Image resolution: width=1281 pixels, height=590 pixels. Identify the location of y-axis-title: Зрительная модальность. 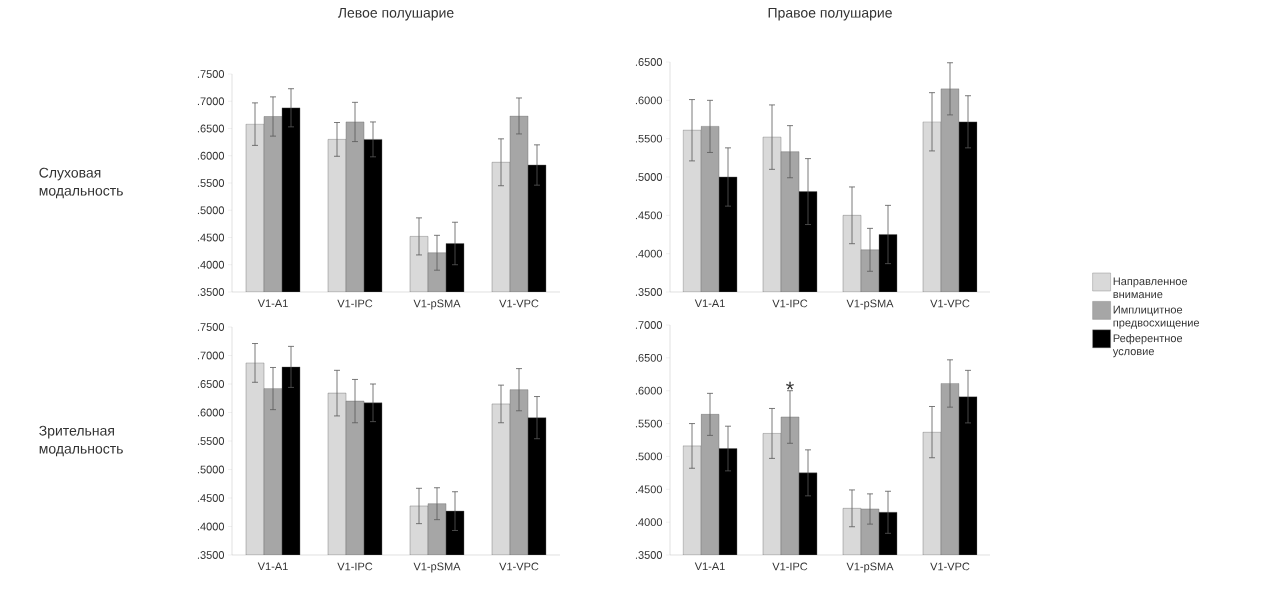
(81, 441).